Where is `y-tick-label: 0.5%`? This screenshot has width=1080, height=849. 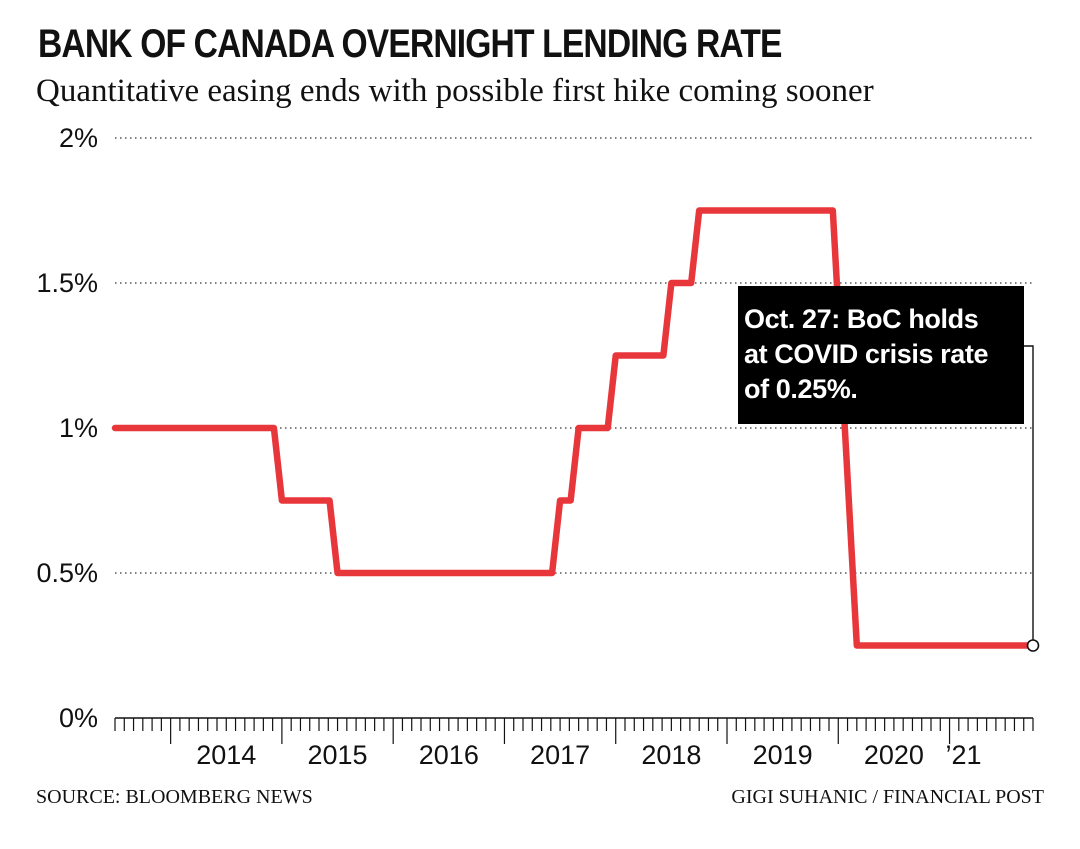 y-tick-label: 0.5% is located at coordinates (67, 573).